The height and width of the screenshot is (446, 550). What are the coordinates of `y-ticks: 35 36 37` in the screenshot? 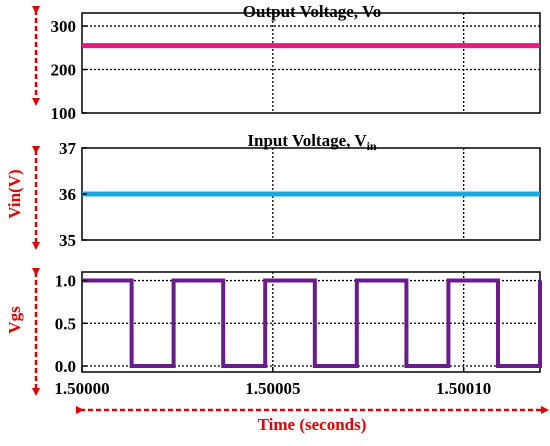 It's located at (73, 194).